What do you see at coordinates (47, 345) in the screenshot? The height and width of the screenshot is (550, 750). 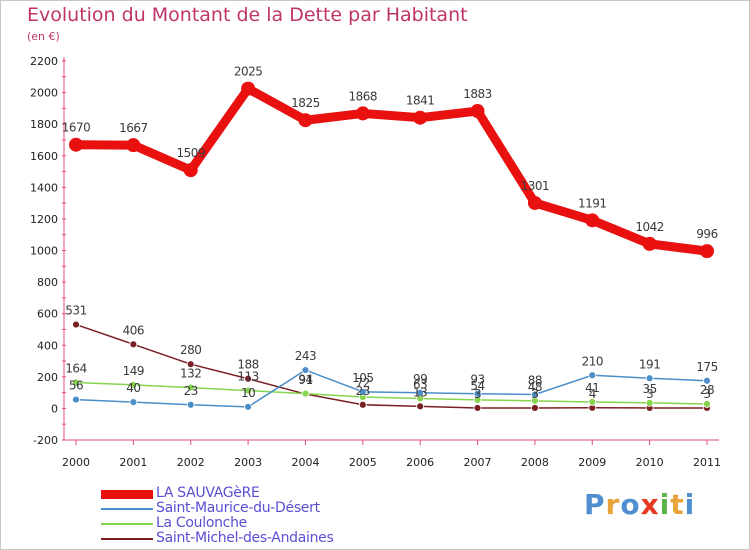 I see `y-tick-label: 400` at bounding box center [47, 345].